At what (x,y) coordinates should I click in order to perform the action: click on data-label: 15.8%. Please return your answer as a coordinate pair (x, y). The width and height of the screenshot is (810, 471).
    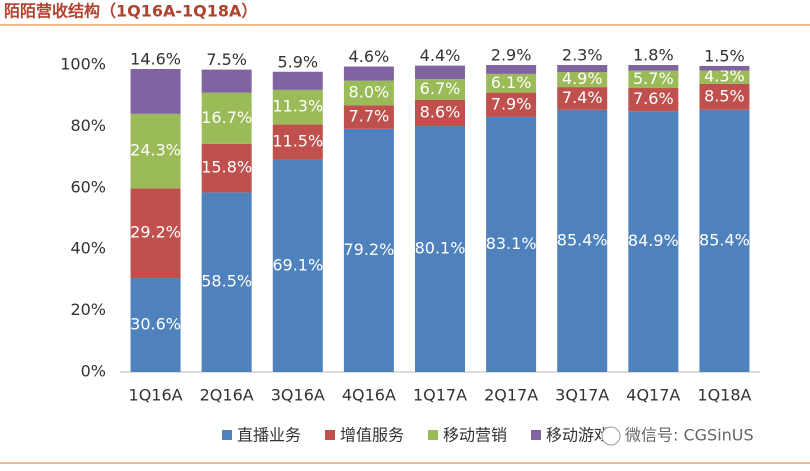
    Looking at the image, I should click on (226, 167).